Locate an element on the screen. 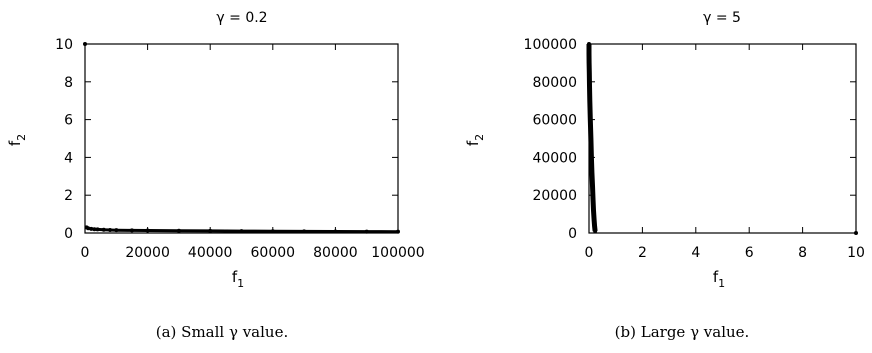 The image size is (872, 353). x-tick-label: 20000 is located at coordinates (147, 253).